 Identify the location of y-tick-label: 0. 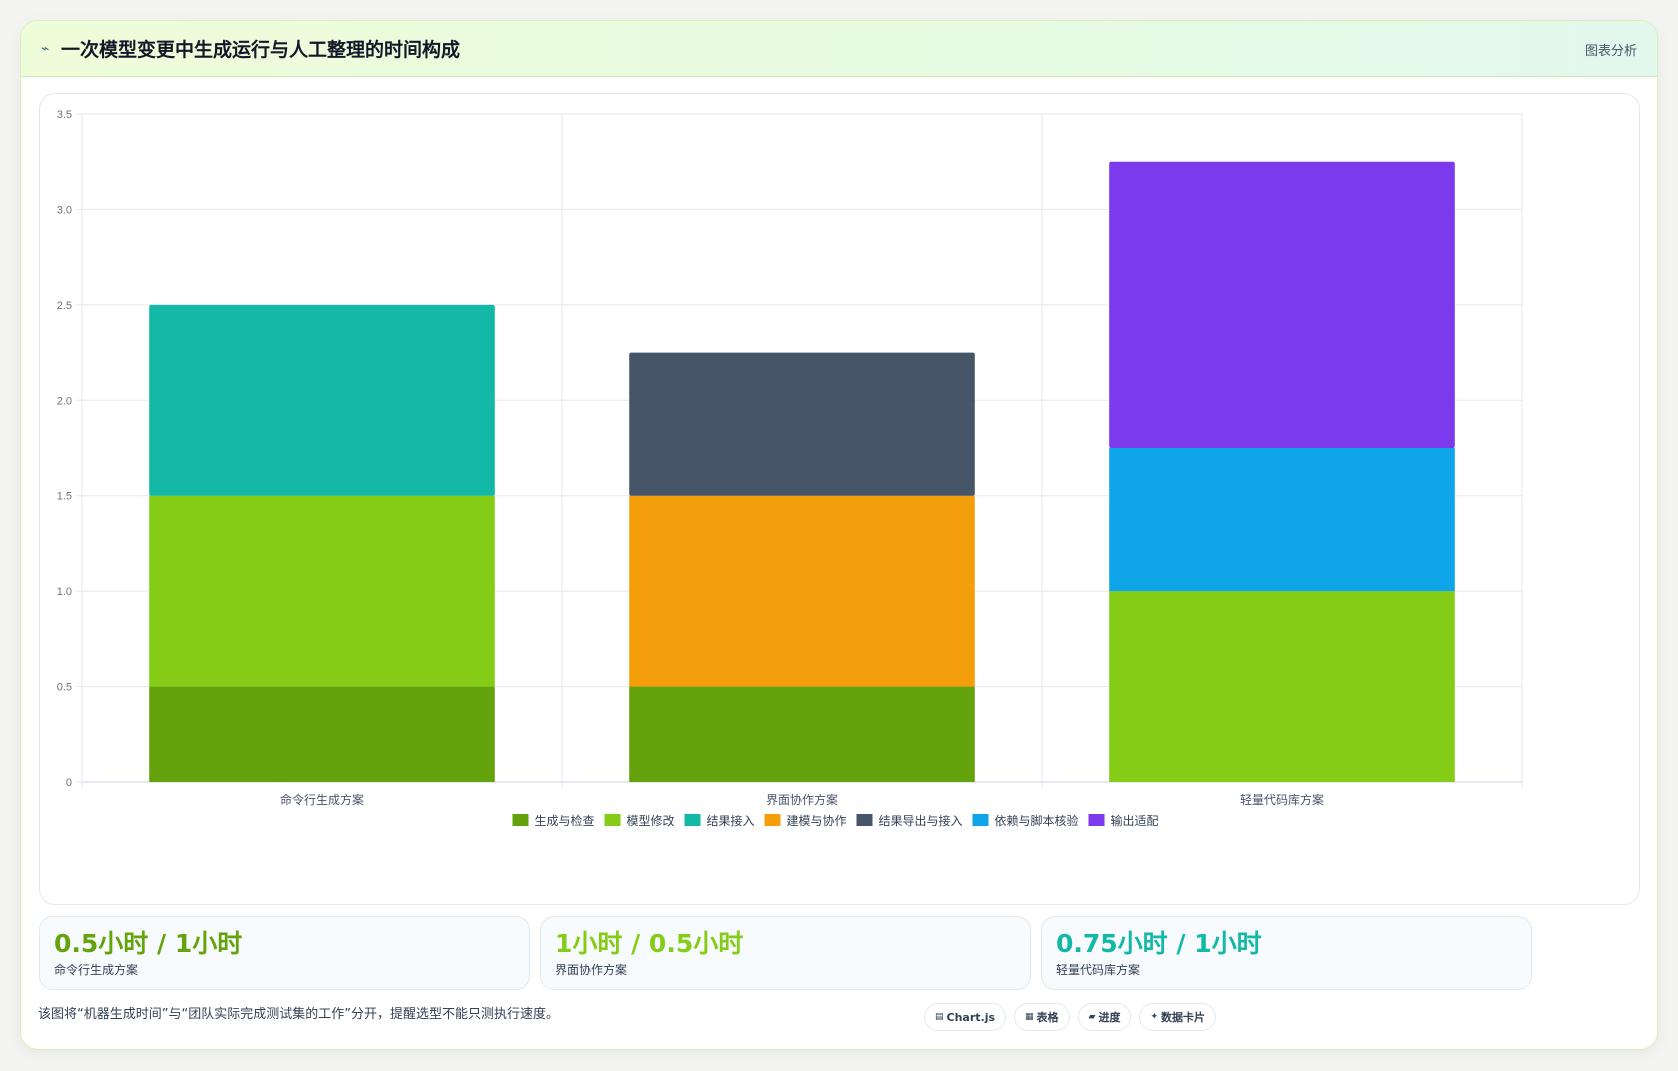
(69, 783).